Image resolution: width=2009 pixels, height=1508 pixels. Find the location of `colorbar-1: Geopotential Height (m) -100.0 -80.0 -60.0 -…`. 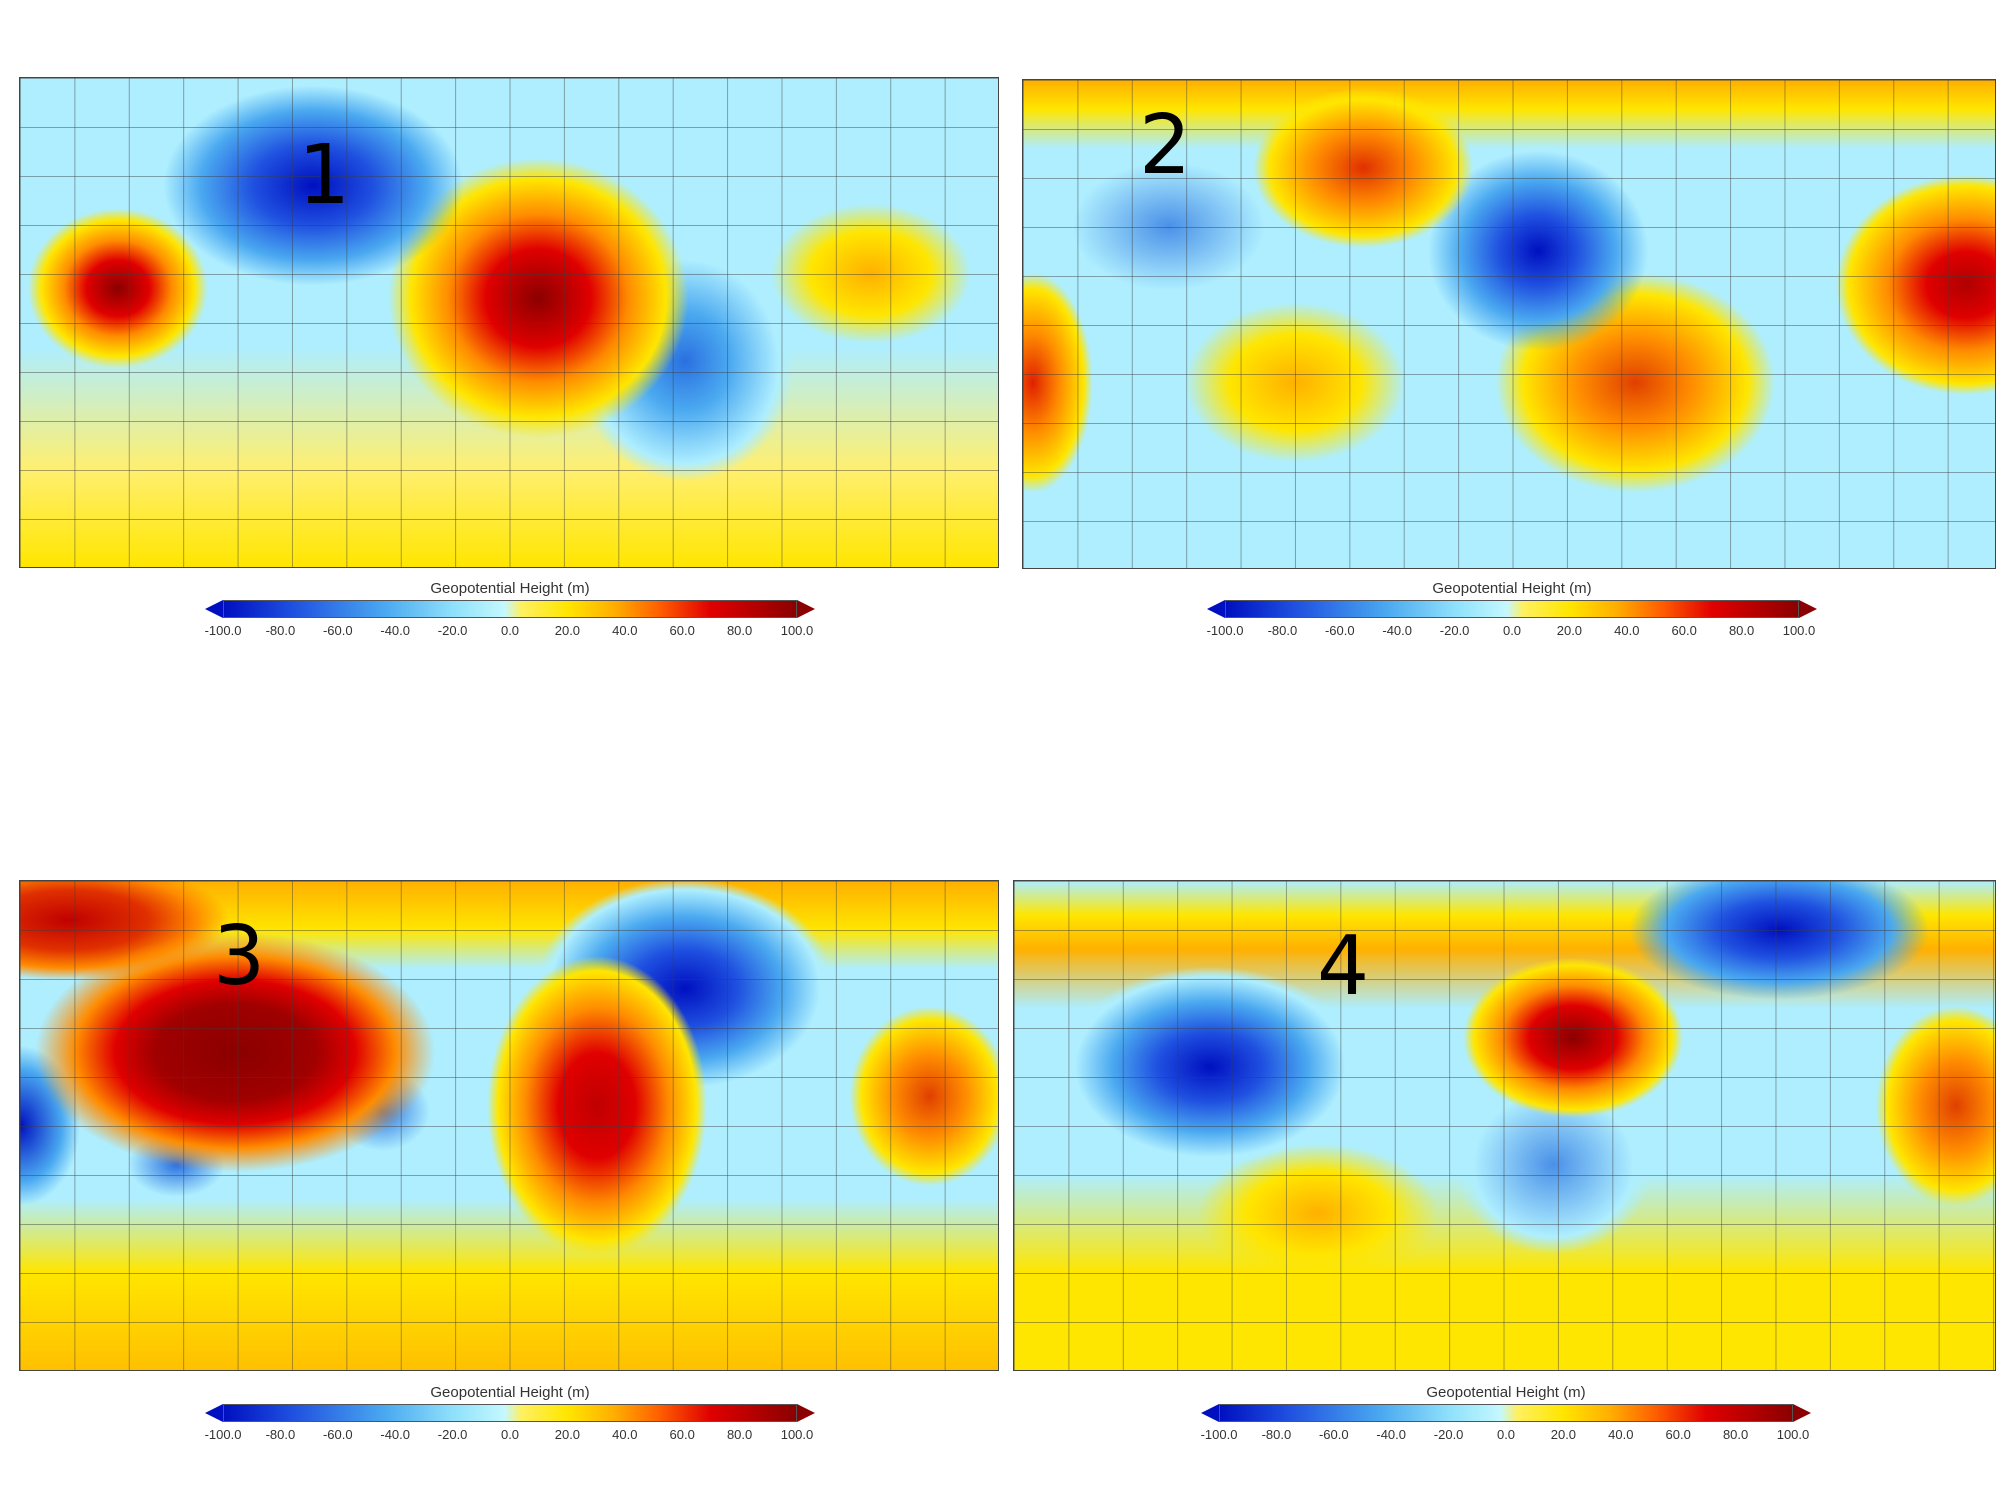

colorbar-1: Geopotential Height (m) -100.0 -80.0 -60.0 -… is located at coordinates (510, 613).